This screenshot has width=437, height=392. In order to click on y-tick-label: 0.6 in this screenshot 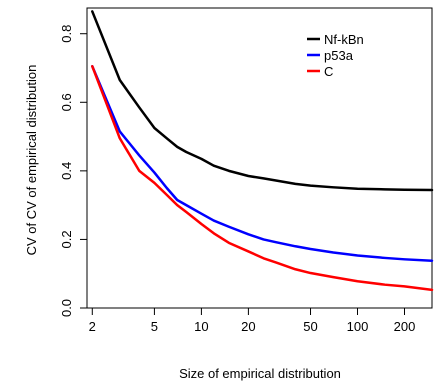, I will do `click(66, 102)`.